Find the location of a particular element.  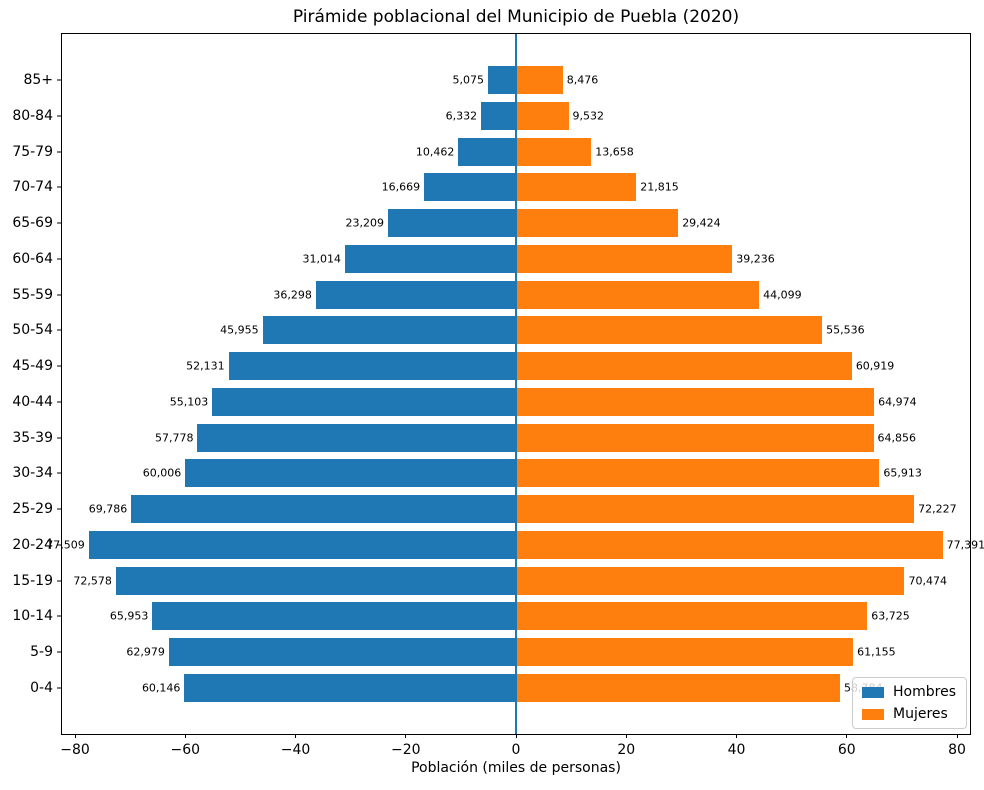

bar-label-hombres-25-29: 69,786 is located at coordinates (108, 509).